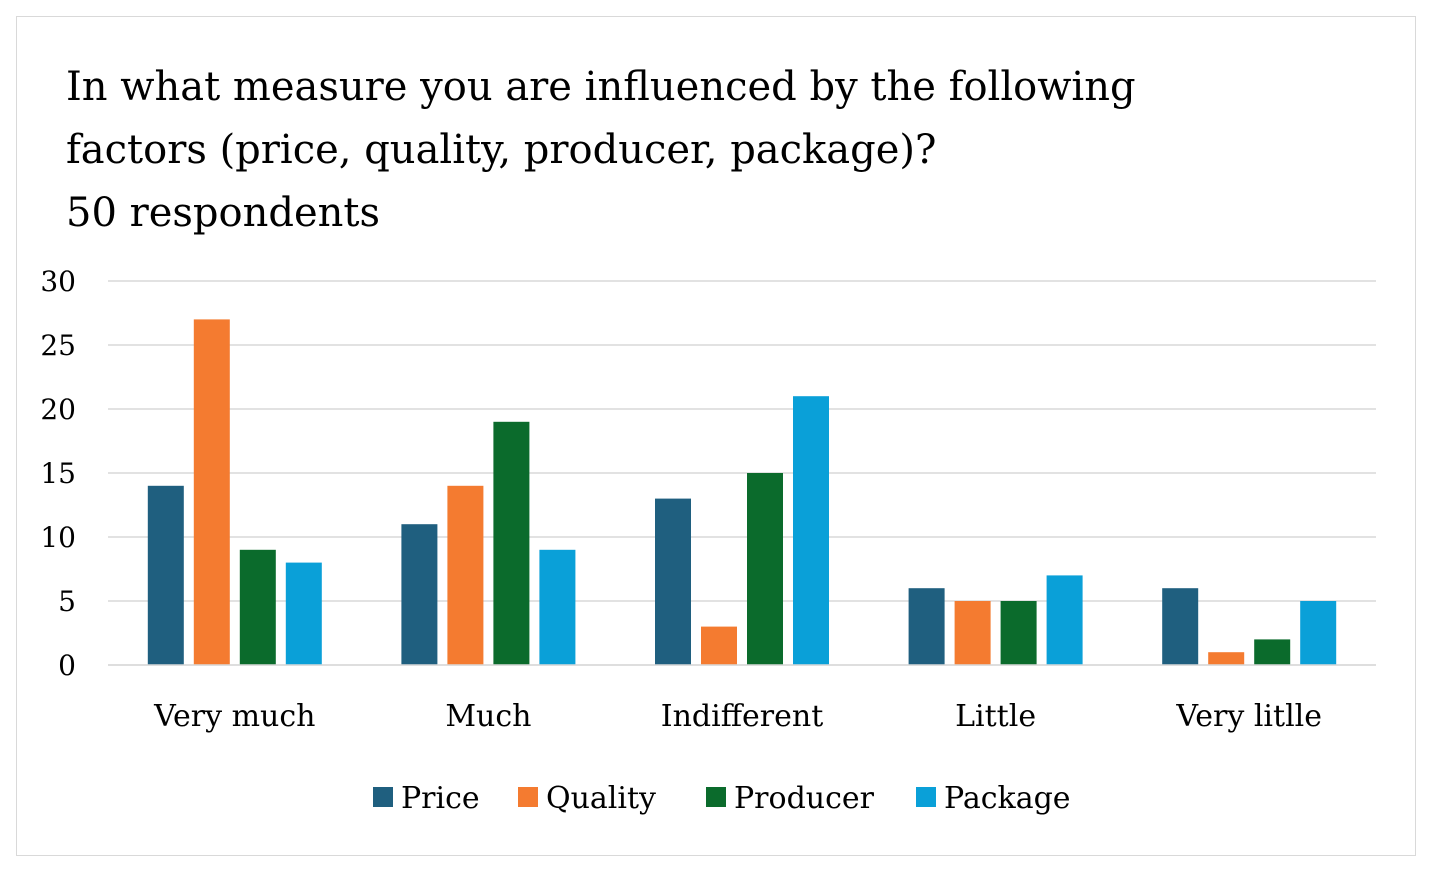 The height and width of the screenshot is (872, 1432). What do you see at coordinates (58, 409) in the screenshot?
I see `y-tick-label: 20` at bounding box center [58, 409].